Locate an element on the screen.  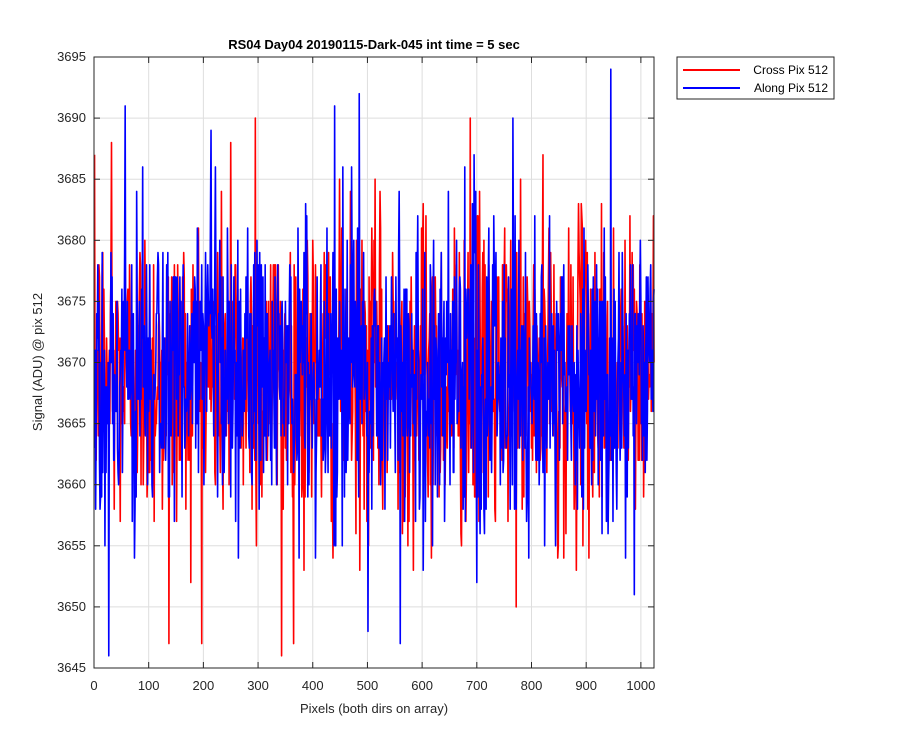
y-tick-label: 3680 is located at coordinates (71, 239).